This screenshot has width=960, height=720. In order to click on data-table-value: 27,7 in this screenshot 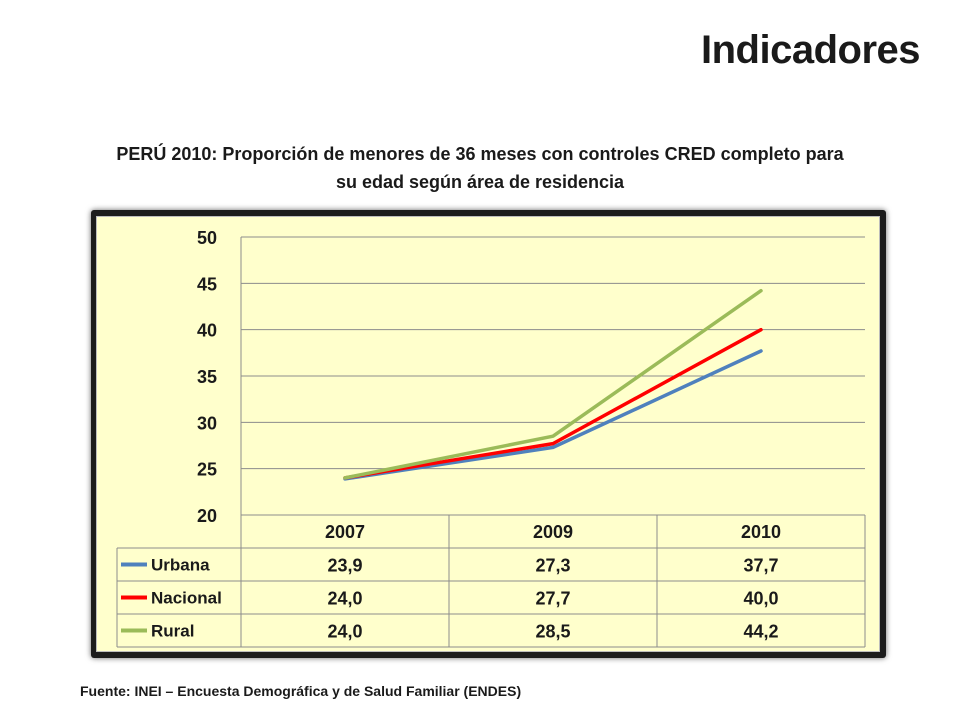, I will do `click(552, 599)`.